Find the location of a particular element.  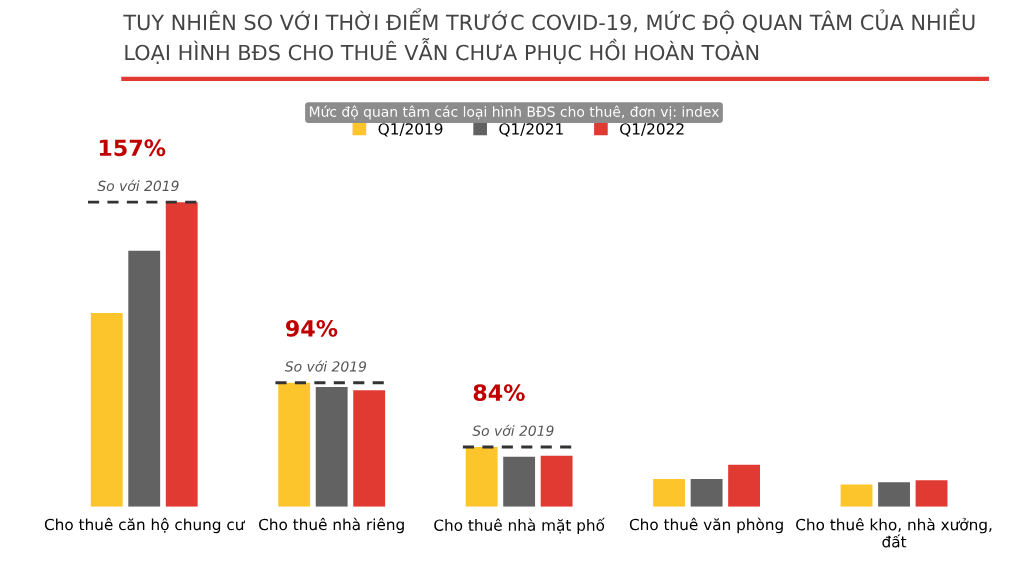

x-tick-label: Cho thuê căn hộ chung cư is located at coordinates (145, 525).